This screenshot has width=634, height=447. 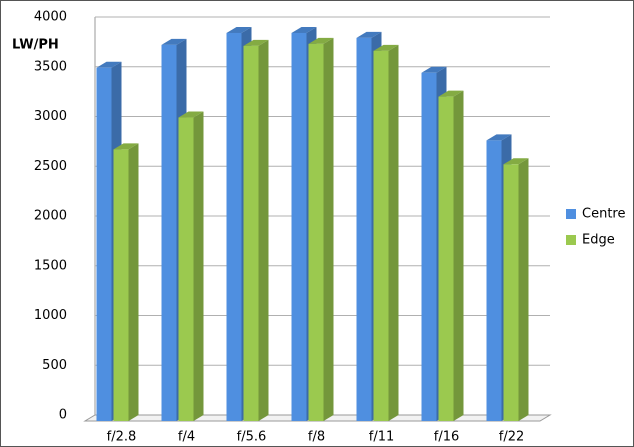 I want to click on x-tick-label: f/8, so click(x=316, y=437).